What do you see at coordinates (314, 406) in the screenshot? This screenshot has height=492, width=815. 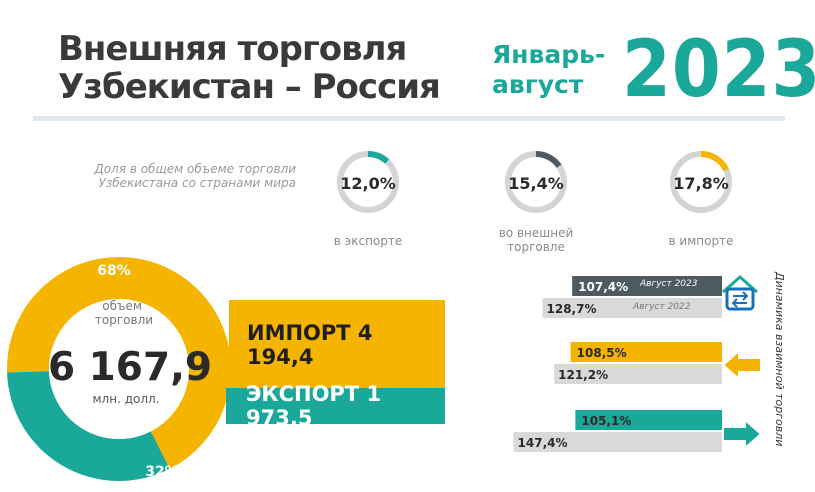 I see `export-bar-label: ЭКСПОРТ 1 973,5` at bounding box center [314, 406].